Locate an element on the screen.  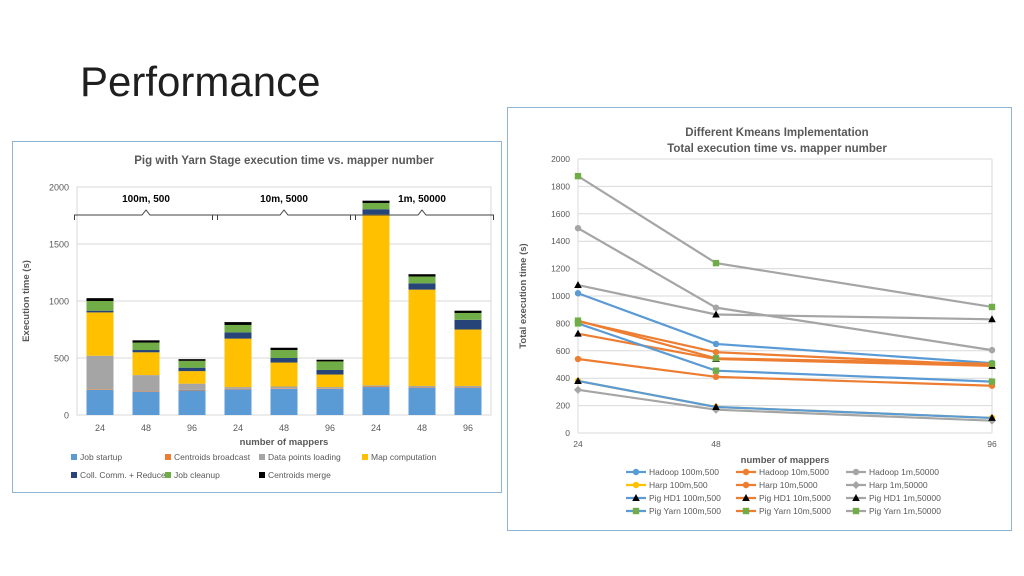
group-label: 10m, 5000 is located at coordinates (284, 199).